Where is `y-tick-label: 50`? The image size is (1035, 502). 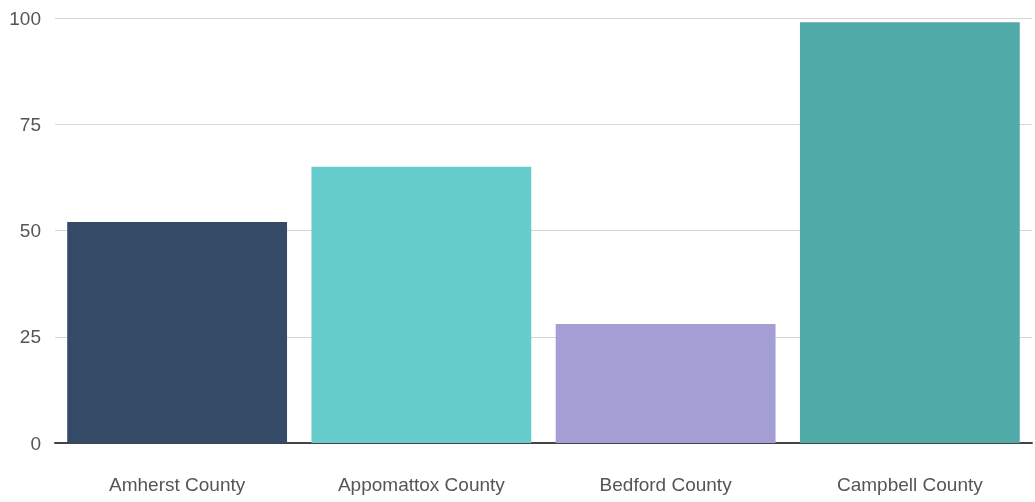 y-tick-label: 50 is located at coordinates (30, 230).